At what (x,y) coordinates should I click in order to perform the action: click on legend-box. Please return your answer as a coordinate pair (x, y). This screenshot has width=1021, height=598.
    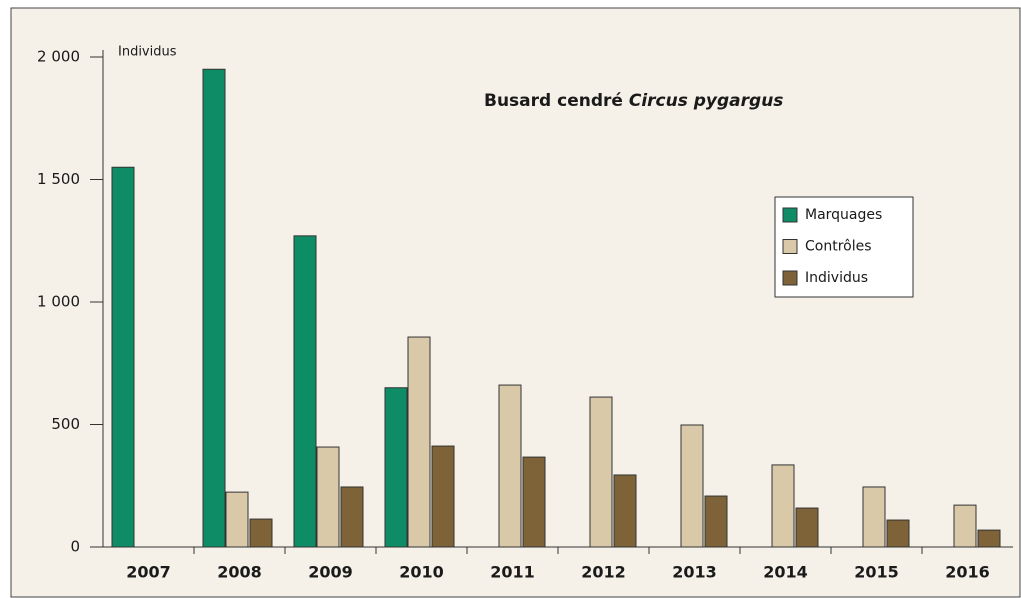
    Looking at the image, I should click on (844, 247).